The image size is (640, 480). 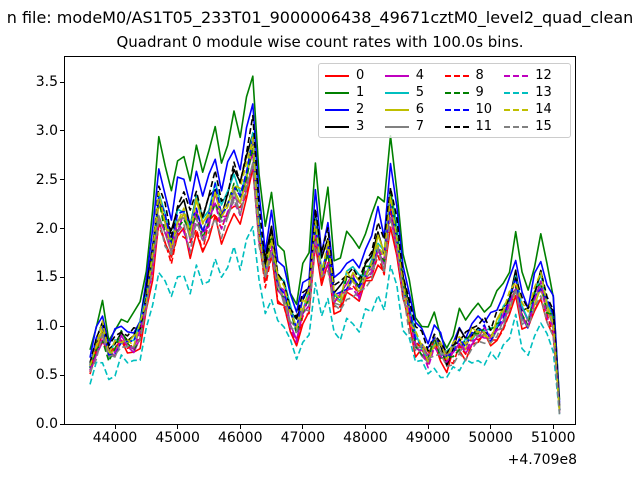 I want to click on legend-label: 13, so click(x=543, y=92).